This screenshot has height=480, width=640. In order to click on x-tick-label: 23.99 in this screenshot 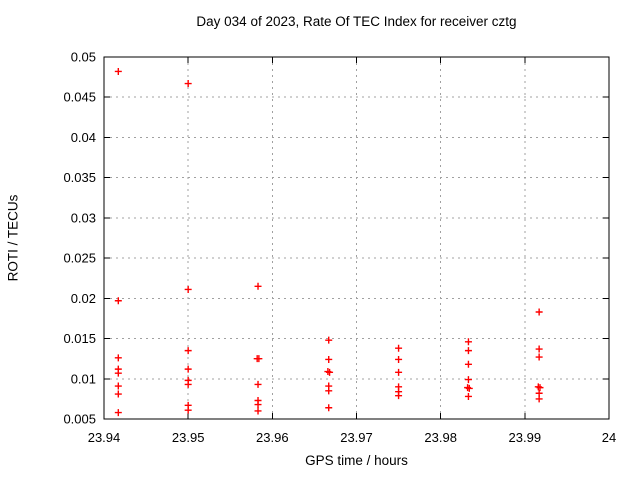, I will do `click(525, 437)`.